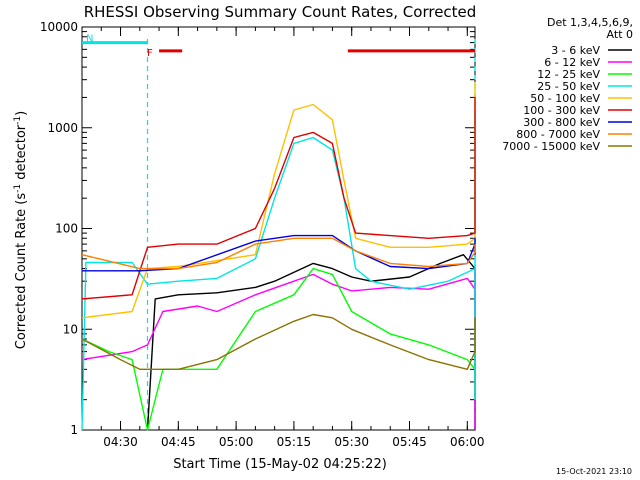 This screenshot has width=640, height=480. What do you see at coordinates (409, 442) in the screenshot?
I see `x-tick-label: 05:45` at bounding box center [409, 442].